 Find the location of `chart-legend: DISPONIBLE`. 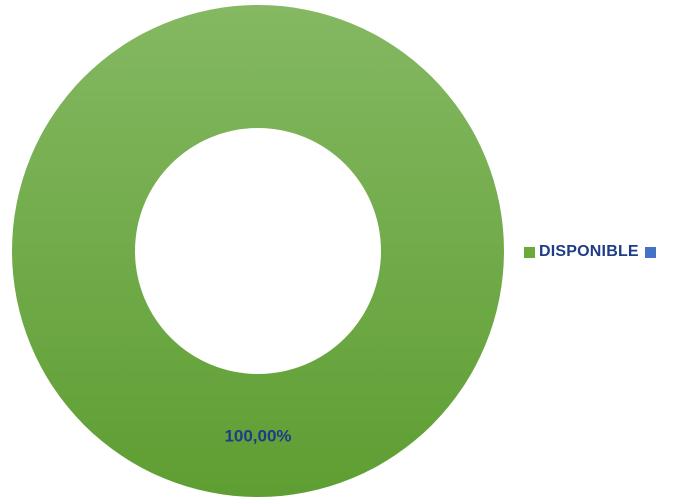

chart-legend: DISPONIBLE is located at coordinates (595, 252).